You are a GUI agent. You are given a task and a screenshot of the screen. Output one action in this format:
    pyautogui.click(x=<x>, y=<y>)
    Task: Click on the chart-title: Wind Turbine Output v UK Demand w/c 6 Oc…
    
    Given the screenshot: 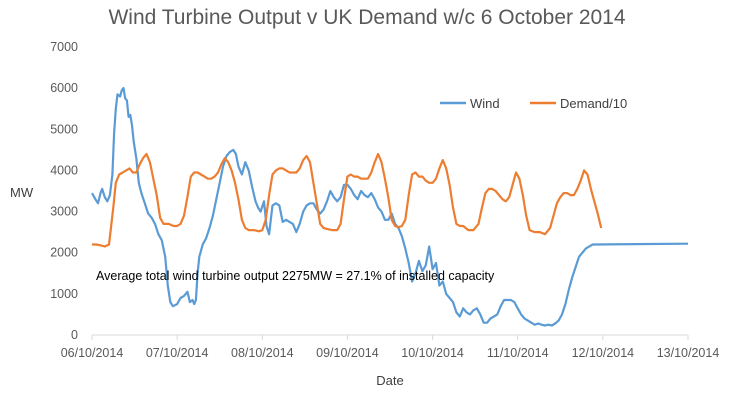 What is the action you would take?
    pyautogui.click(x=366, y=17)
    